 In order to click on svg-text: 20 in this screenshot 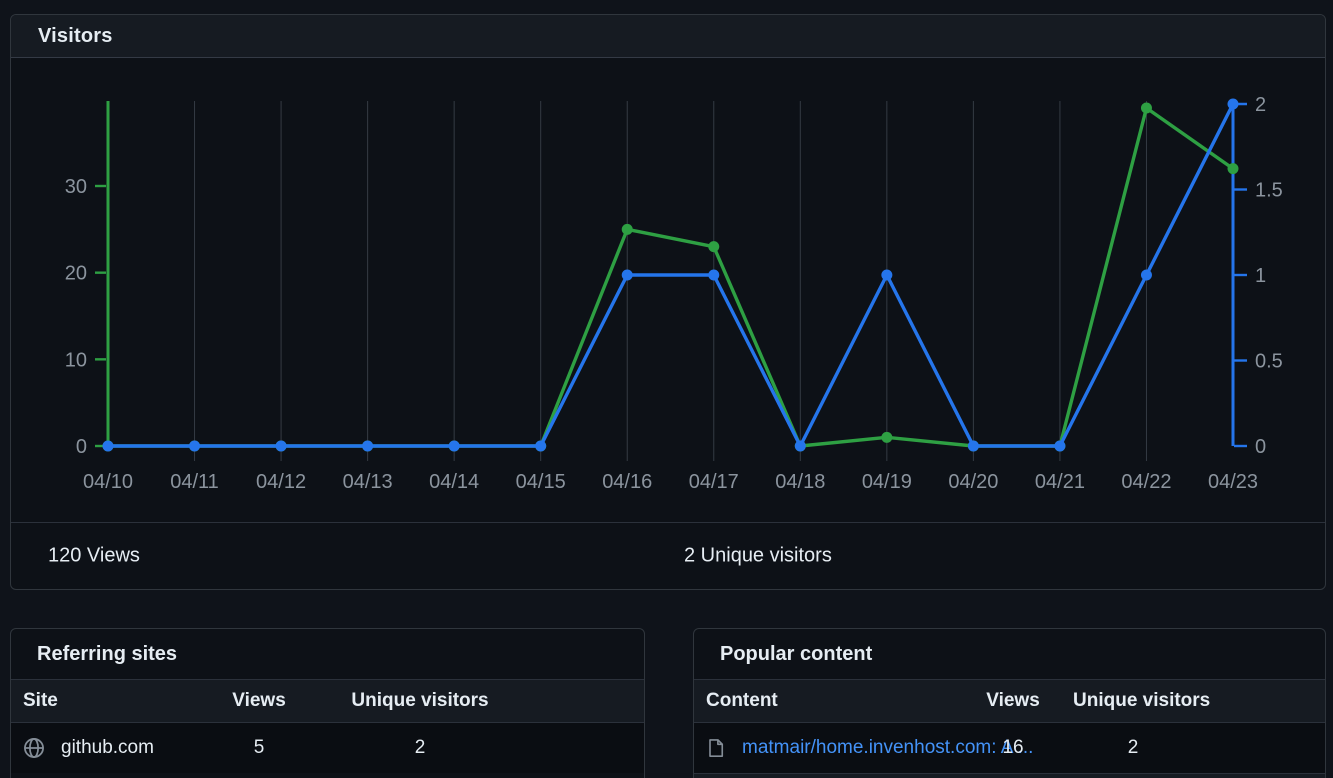, I will do `click(76, 274)`.